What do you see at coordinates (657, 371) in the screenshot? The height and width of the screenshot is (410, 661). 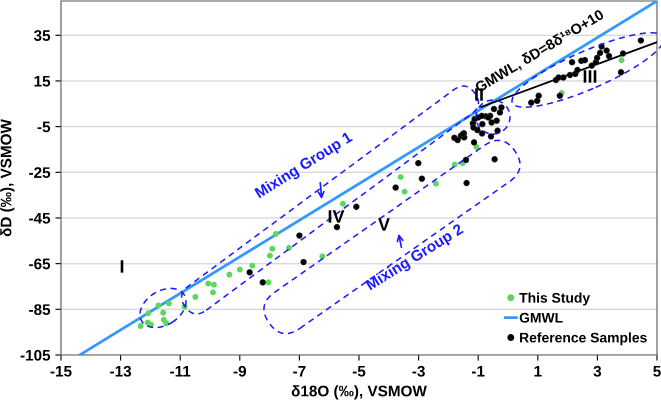 I see `x-tick-label: 5` at bounding box center [657, 371].